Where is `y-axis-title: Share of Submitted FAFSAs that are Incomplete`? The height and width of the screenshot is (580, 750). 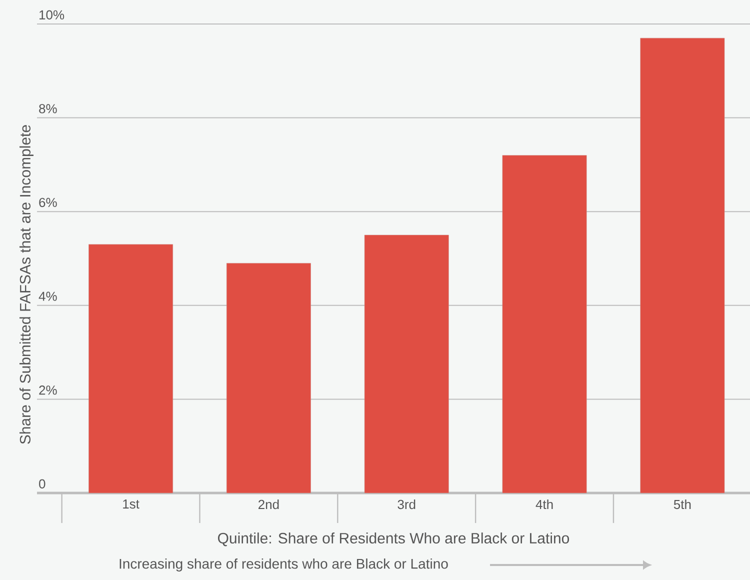 y-axis-title: Share of Submitted FAFSAs that are Incomplete is located at coordinates (26, 284).